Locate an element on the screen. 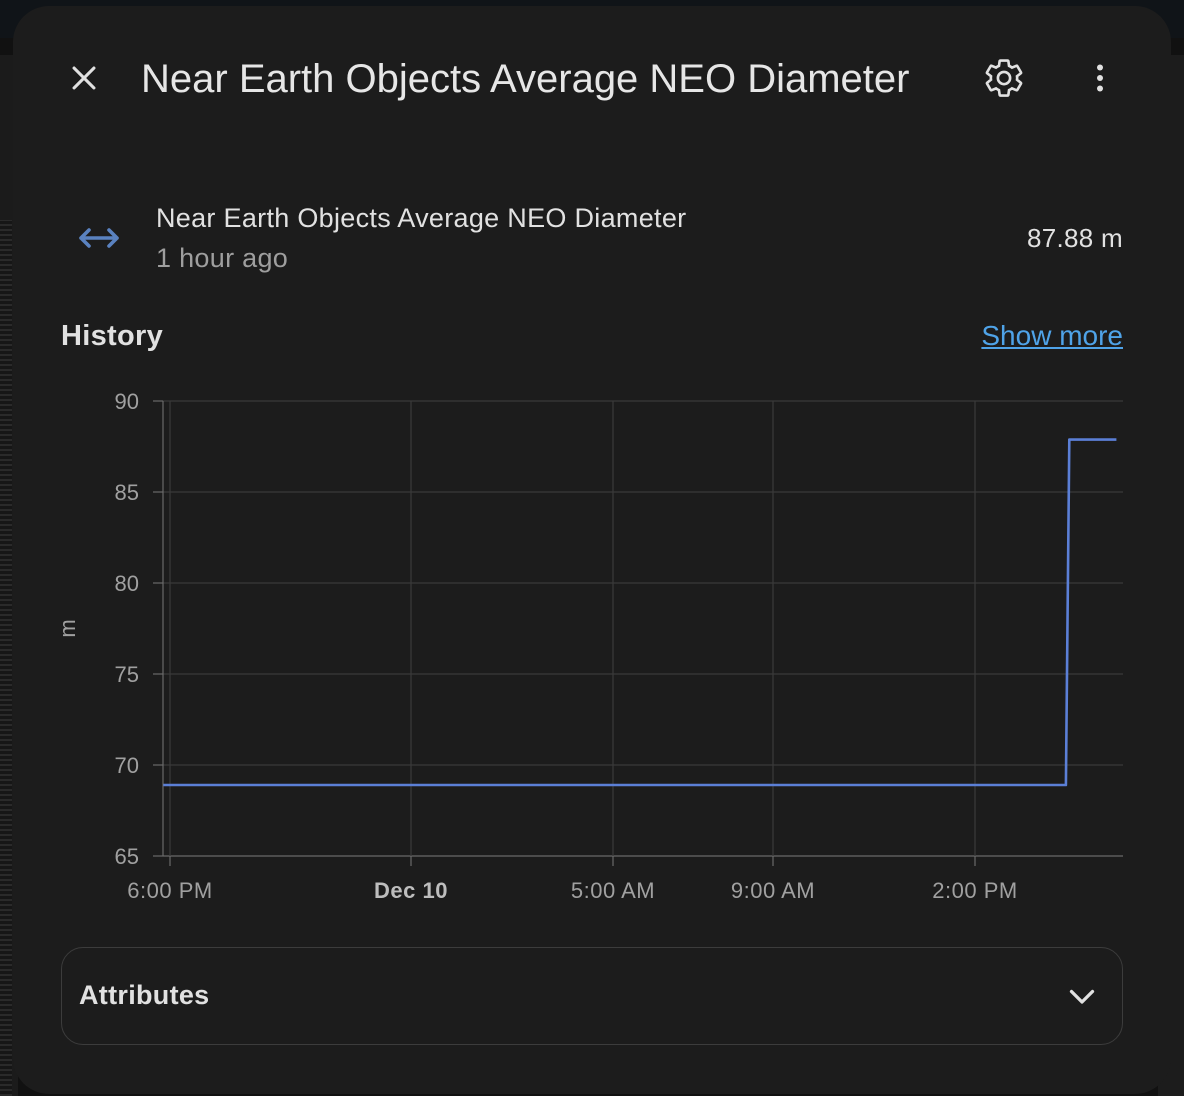  settings-button is located at coordinates (1004, 78).